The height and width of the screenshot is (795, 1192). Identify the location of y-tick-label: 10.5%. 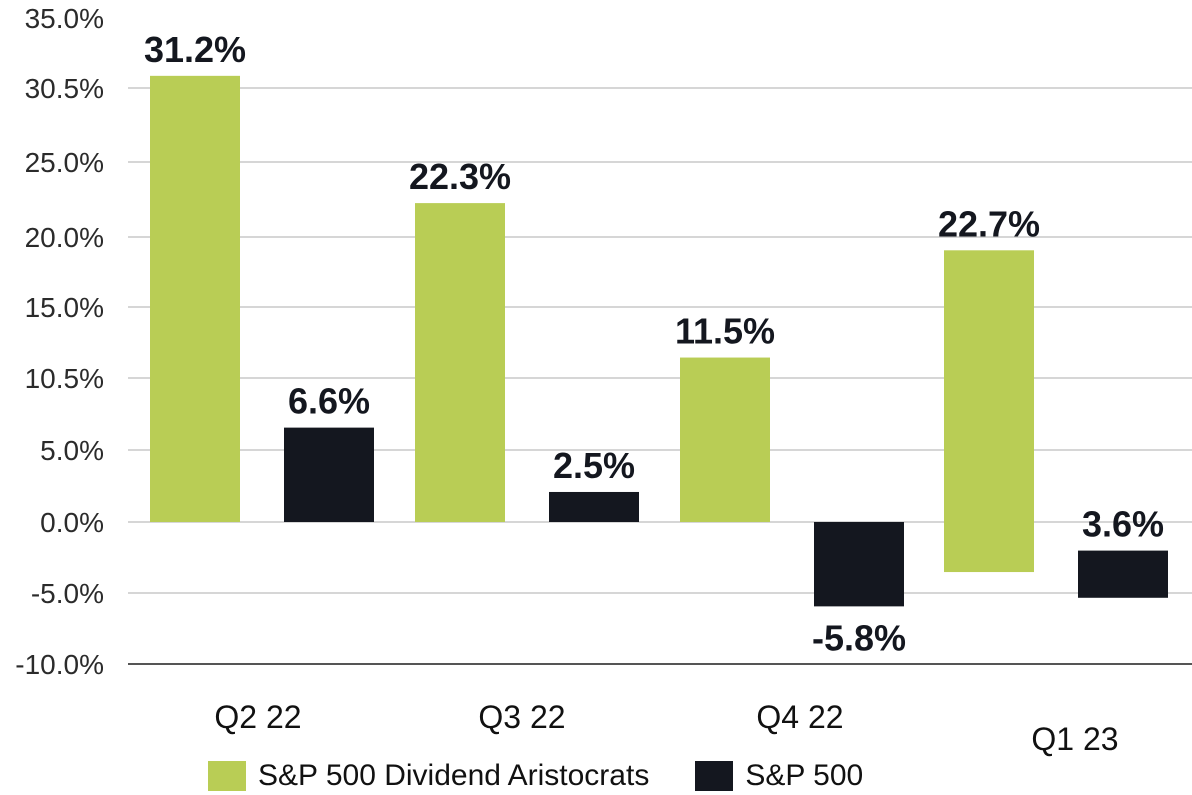
(64, 378).